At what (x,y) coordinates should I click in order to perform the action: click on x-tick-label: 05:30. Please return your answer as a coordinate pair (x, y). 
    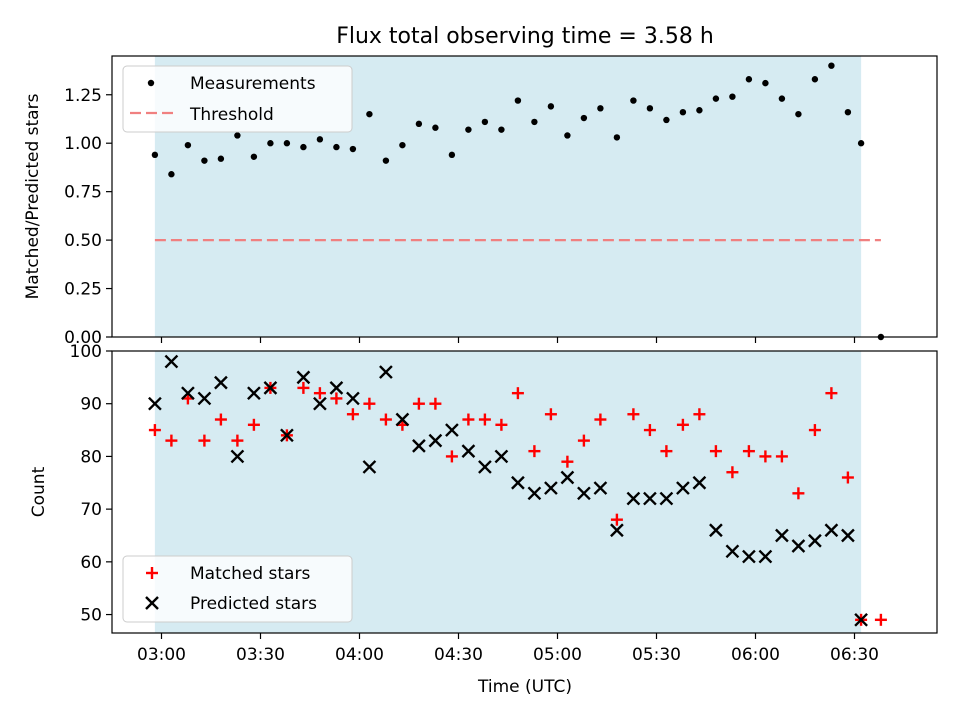
    Looking at the image, I should click on (656, 655).